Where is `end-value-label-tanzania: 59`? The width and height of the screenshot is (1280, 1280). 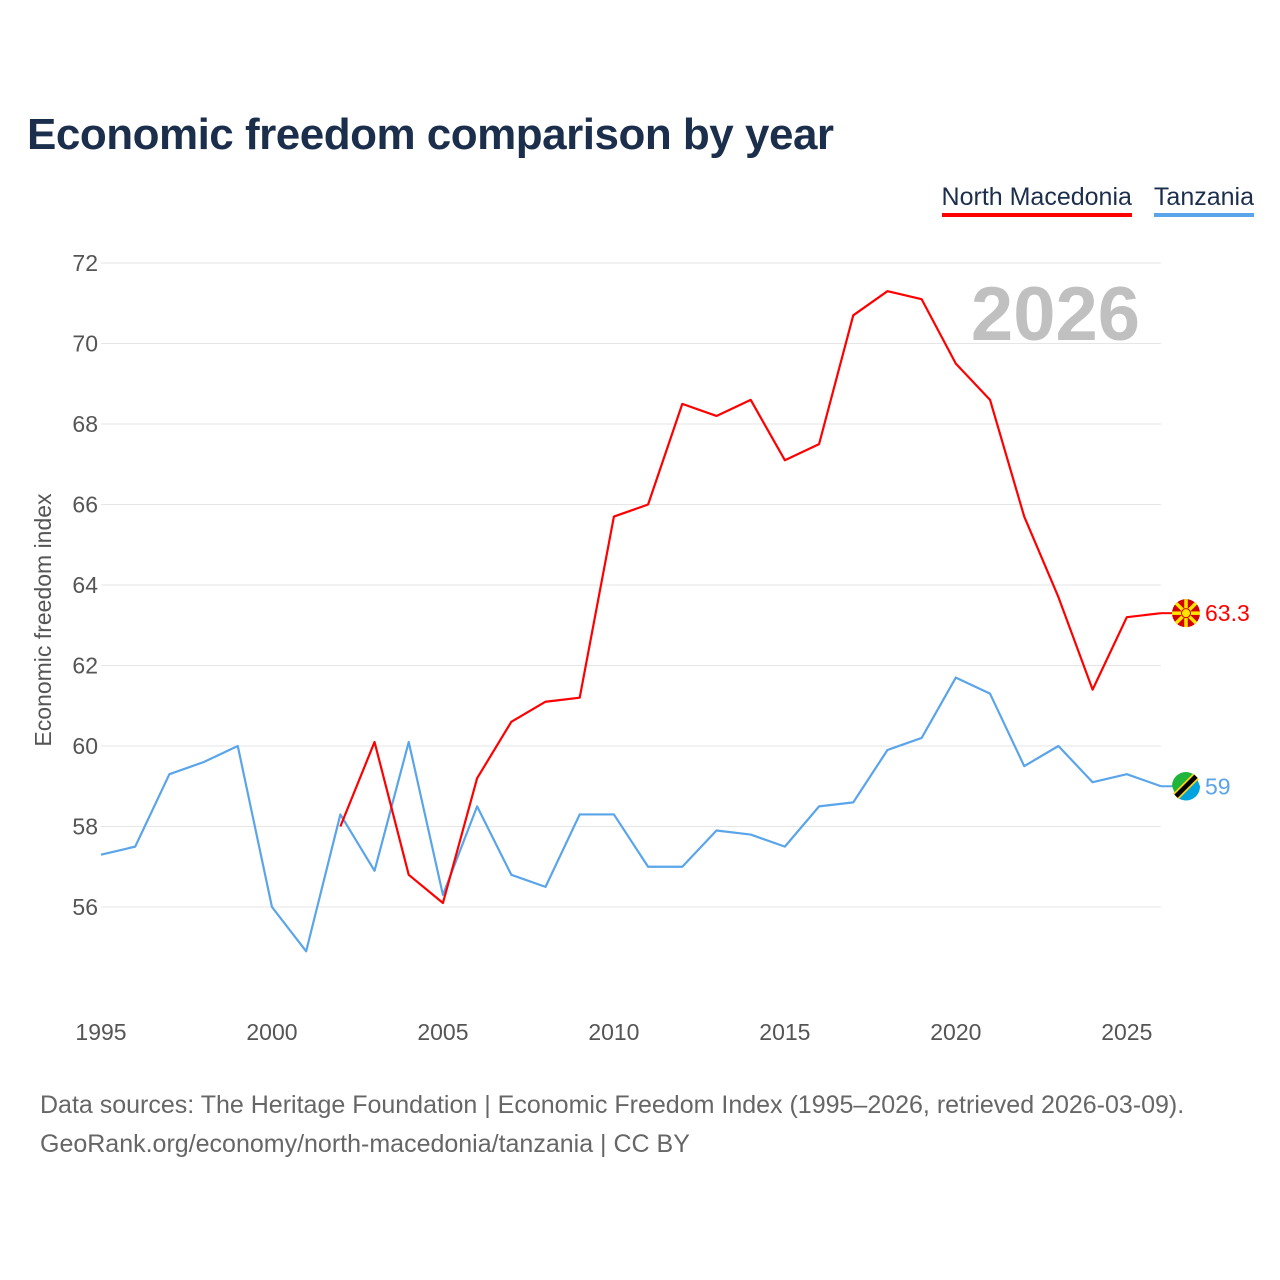 end-value-label-tanzania: 59 is located at coordinates (1218, 786).